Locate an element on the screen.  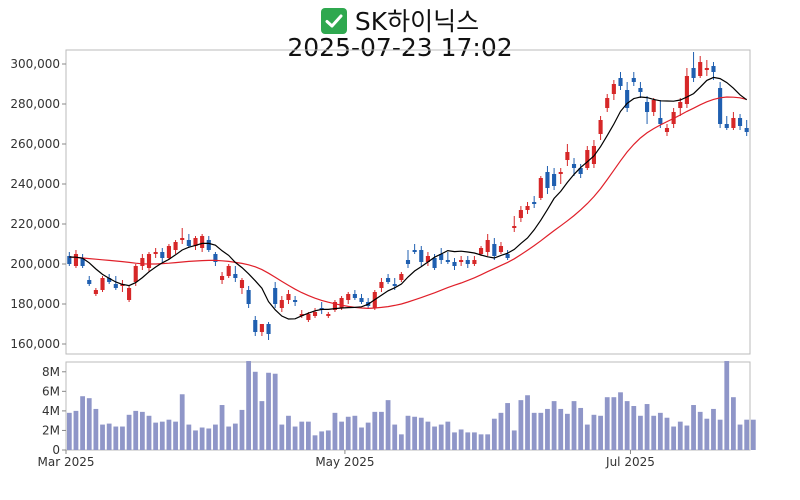
x-axis: Mar 2025 May 2025 Jul 2025 is located at coordinates (346, 459).